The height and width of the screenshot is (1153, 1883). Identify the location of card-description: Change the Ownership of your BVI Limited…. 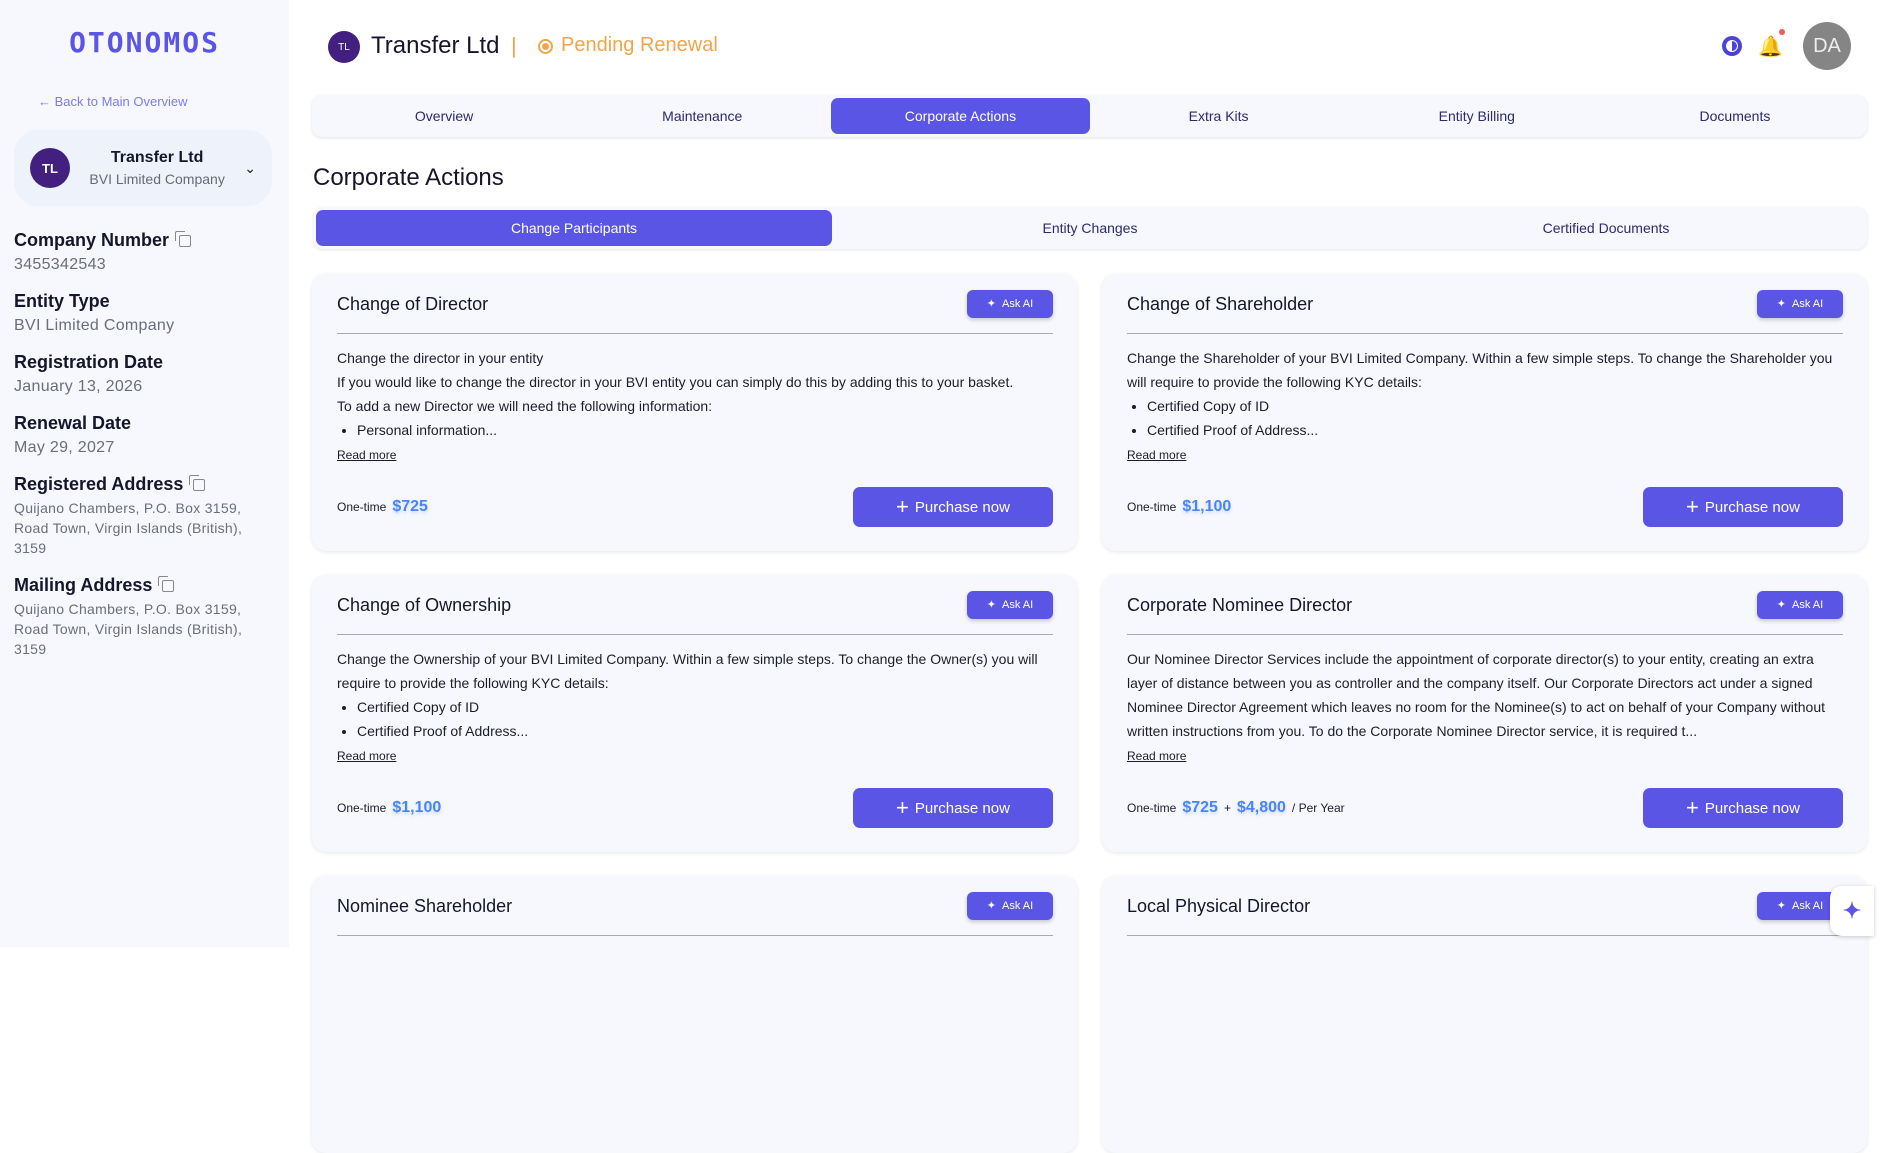
(695, 695).